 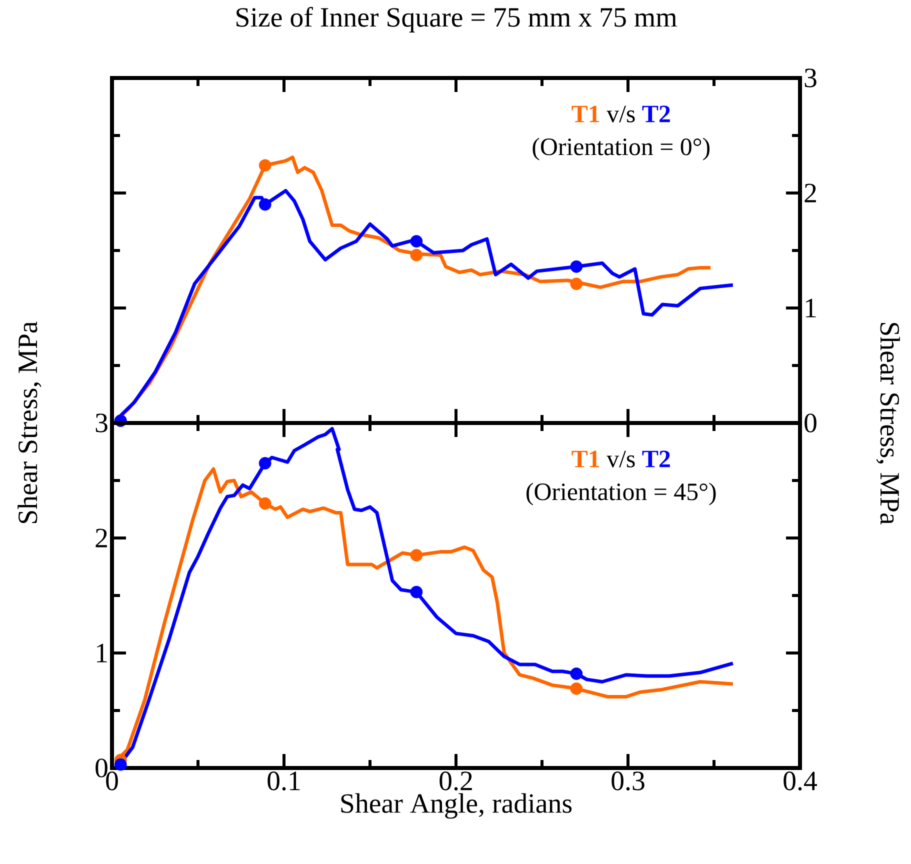 What do you see at coordinates (801, 781) in the screenshot?
I see `x-tick-label: 0.4` at bounding box center [801, 781].